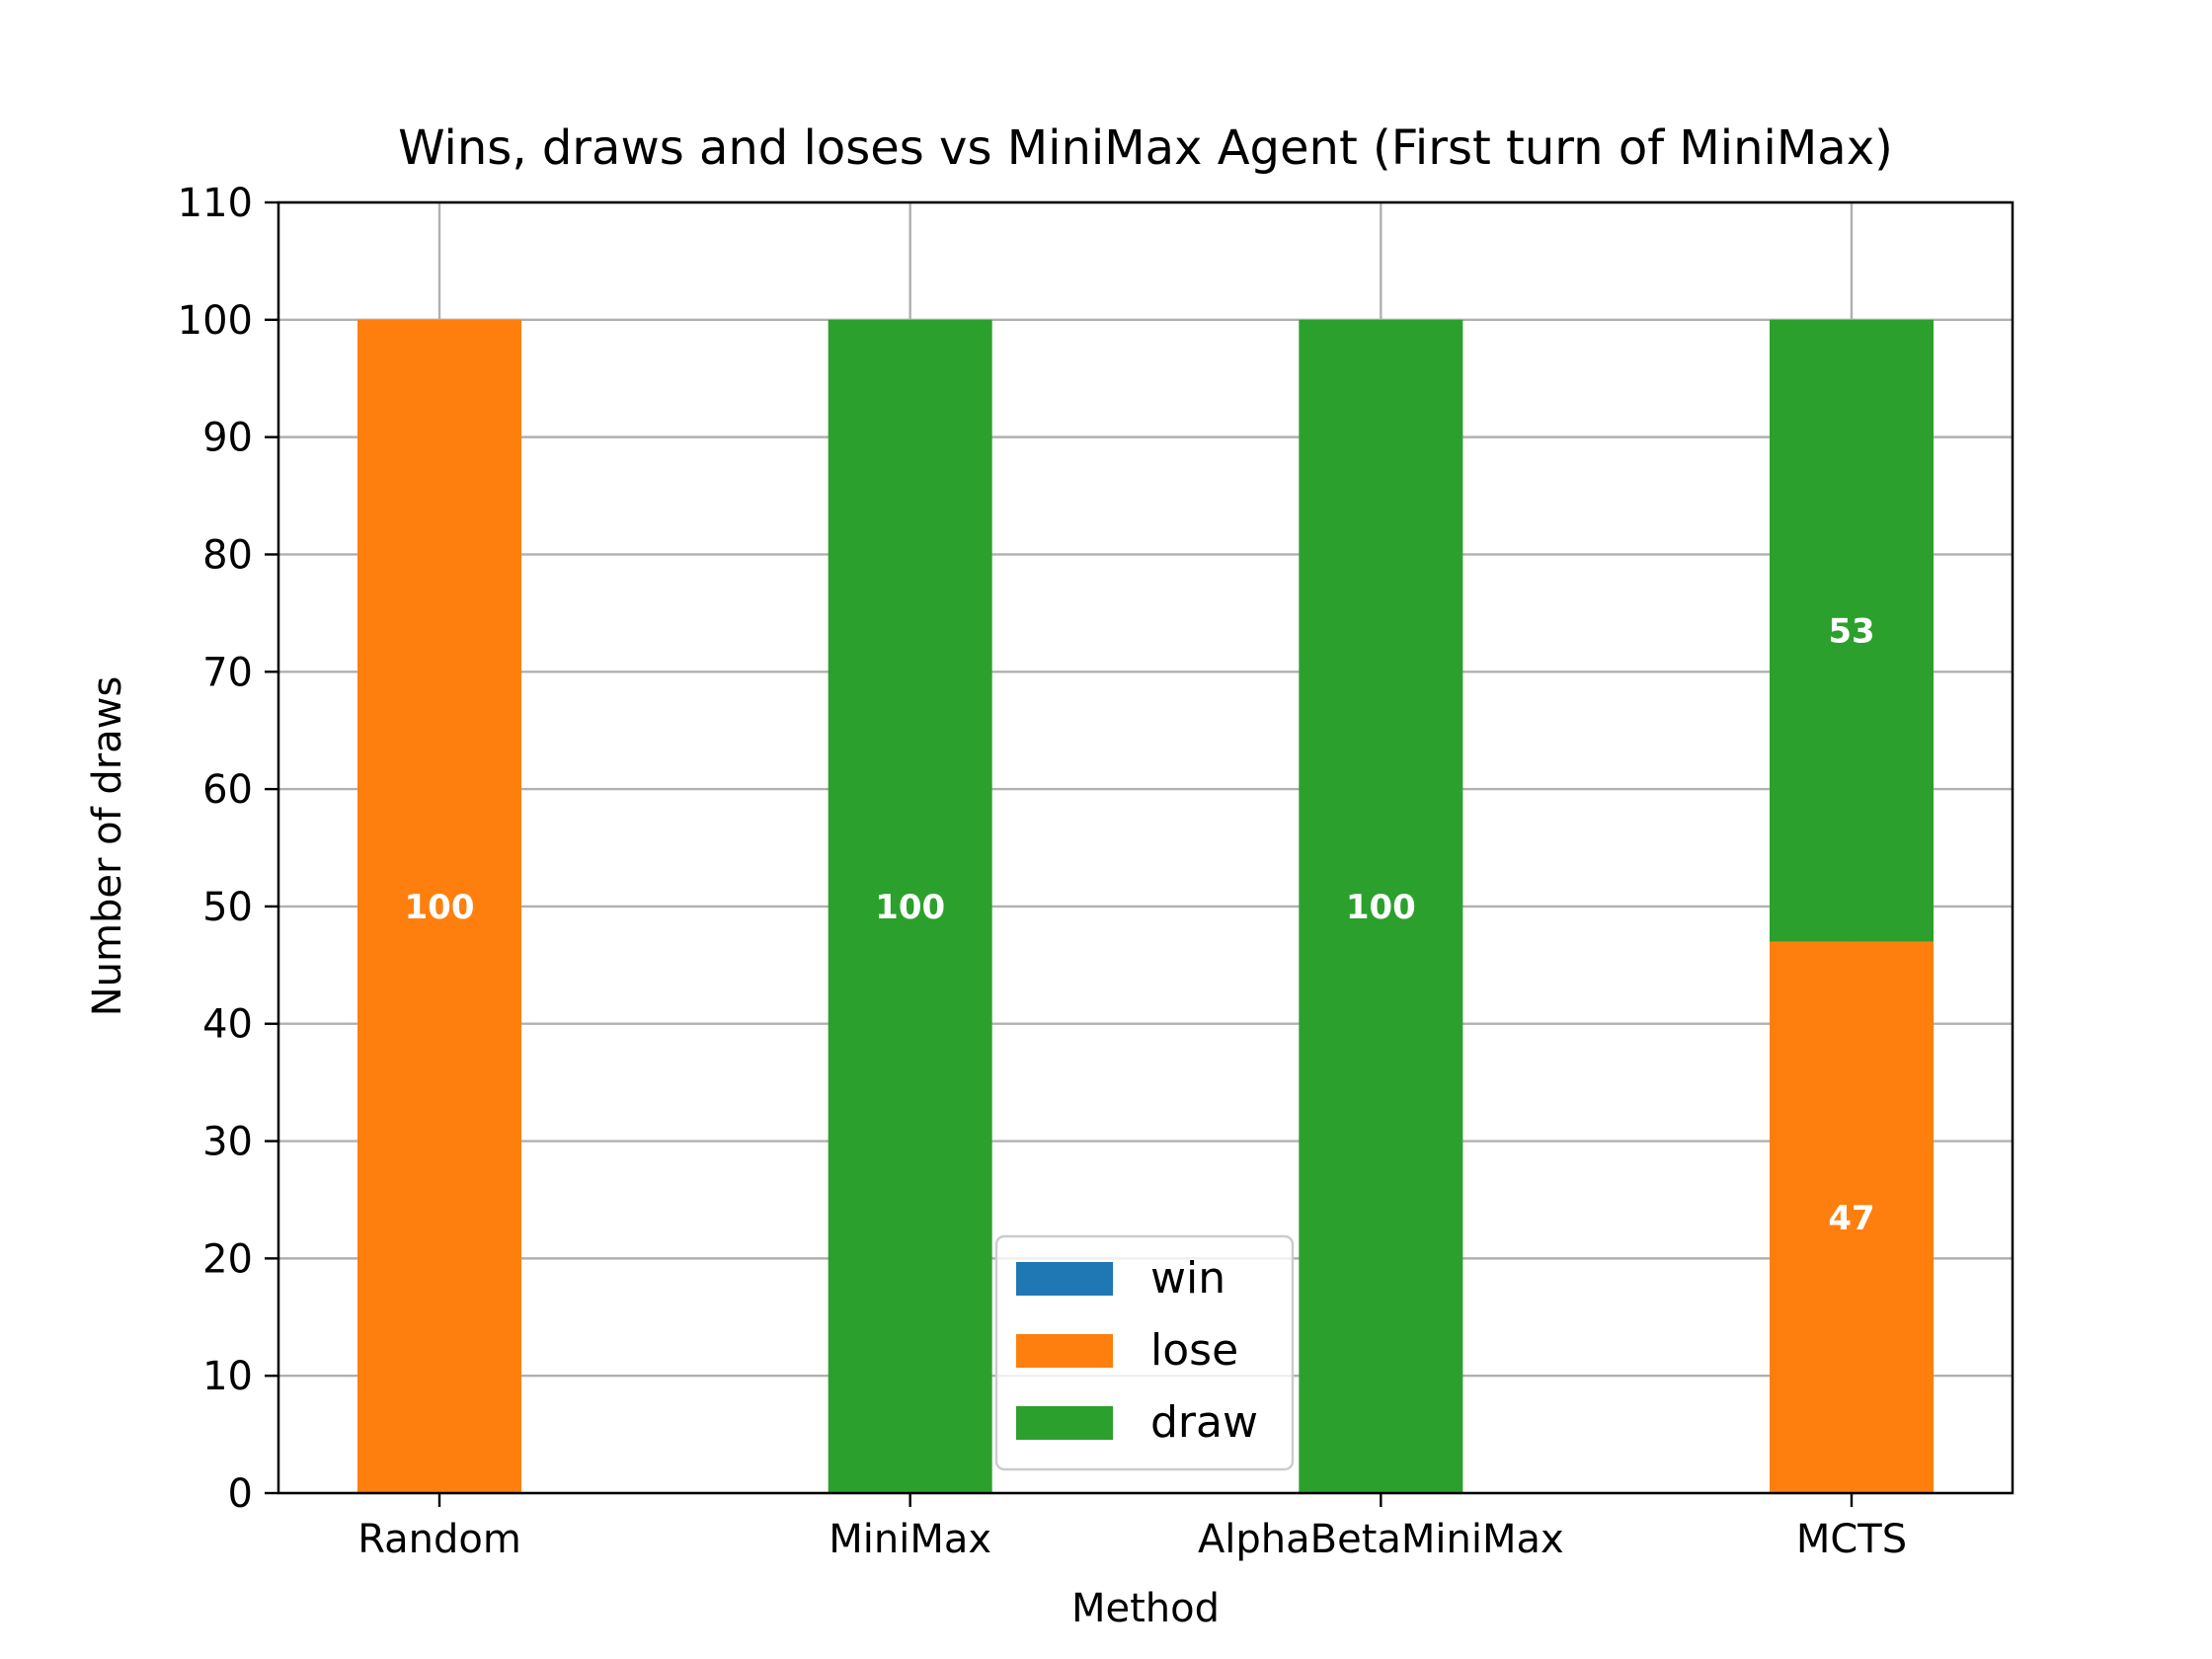 The image size is (2212, 1659). I want to click on y-tick-label-5: 50, so click(228, 908).